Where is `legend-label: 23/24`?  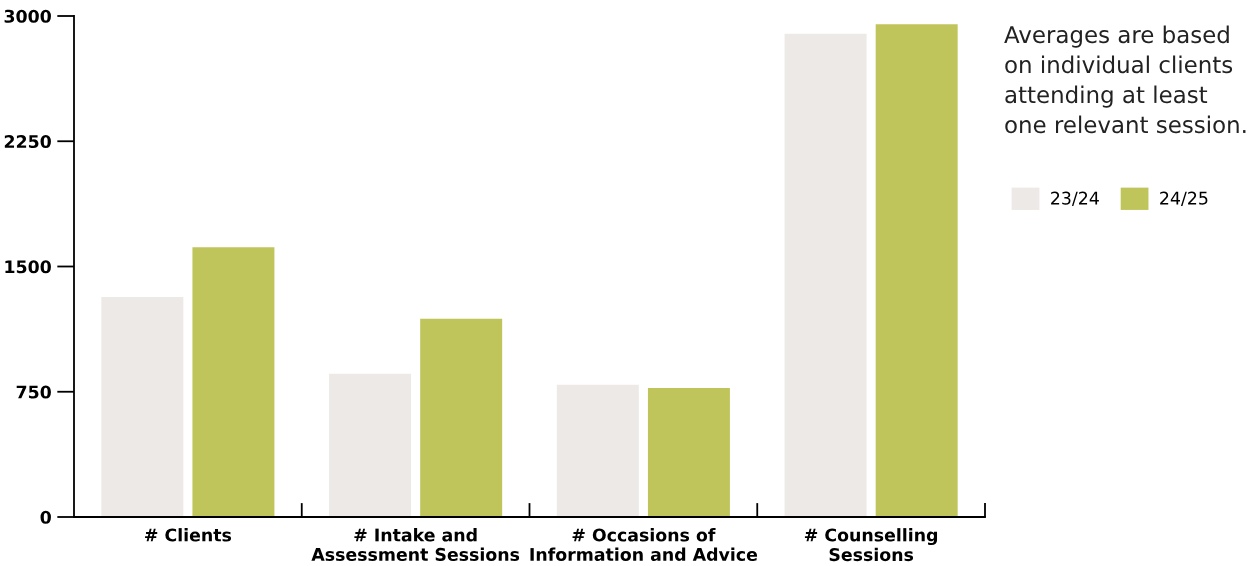 legend-label: 23/24 is located at coordinates (1075, 199).